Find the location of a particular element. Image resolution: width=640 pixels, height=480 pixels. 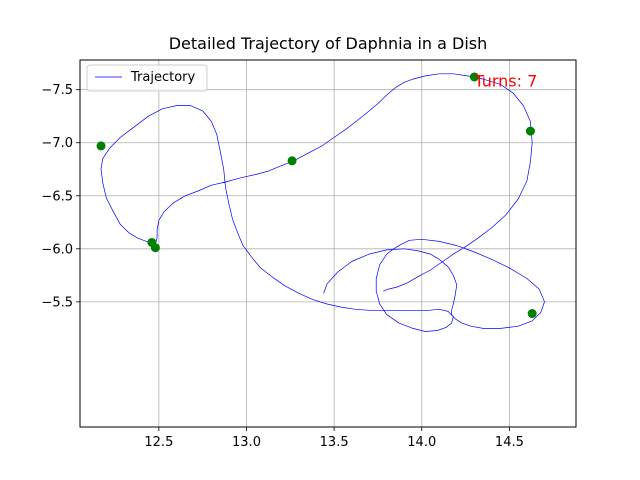

legend-box is located at coordinates (147, 78).